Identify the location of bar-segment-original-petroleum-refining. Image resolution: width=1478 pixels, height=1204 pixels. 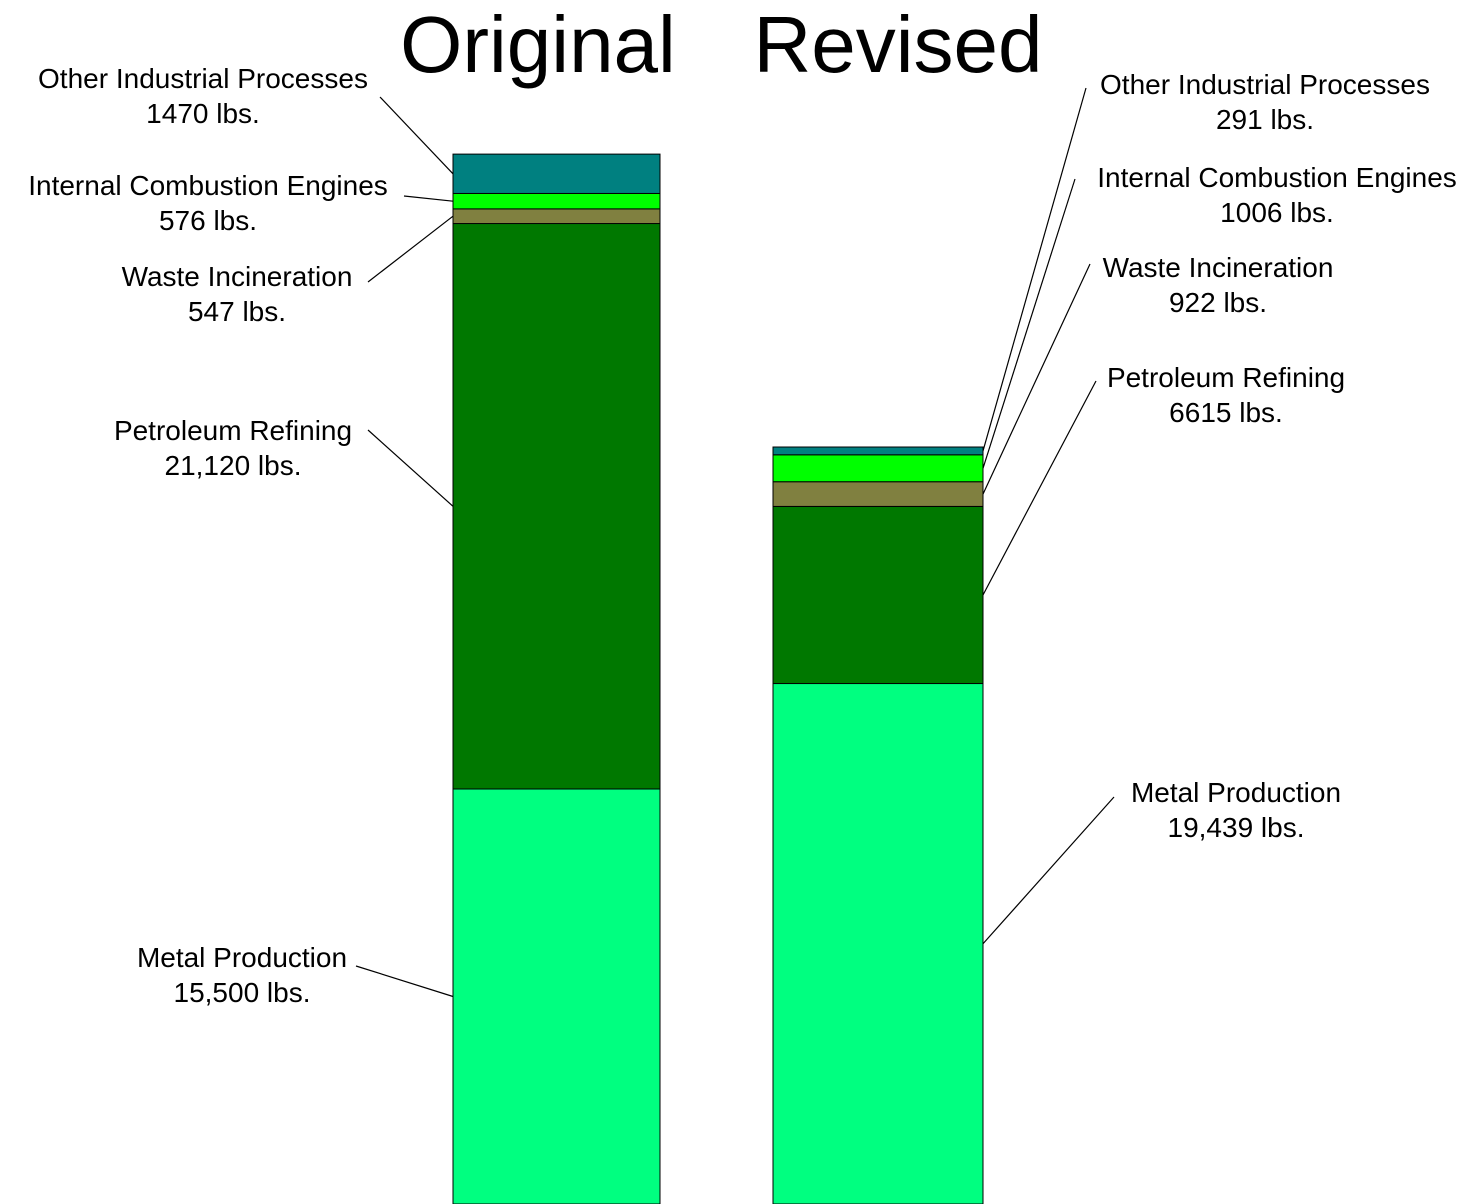
(556, 506).